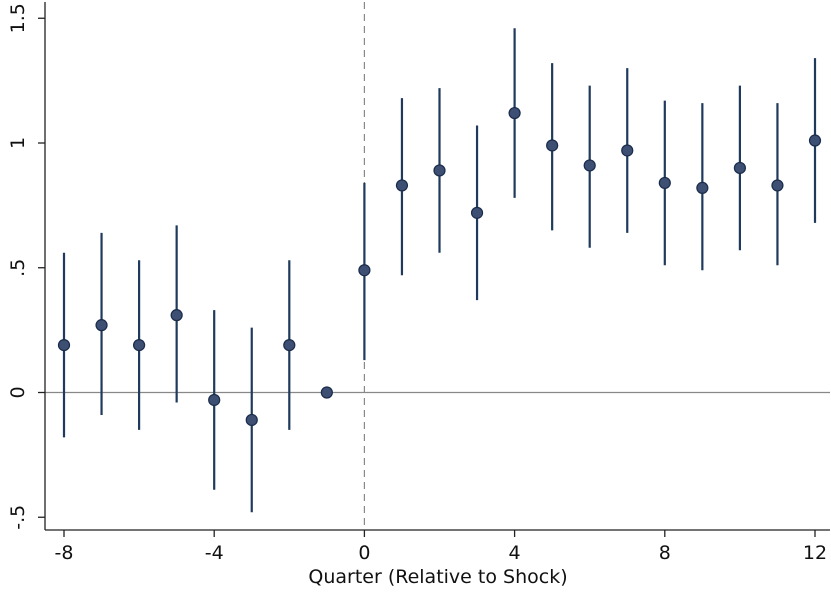 Image resolution: width=831 pixels, height=592 pixels. What do you see at coordinates (64, 553) in the screenshot?
I see `x-tick-label: -8` at bounding box center [64, 553].